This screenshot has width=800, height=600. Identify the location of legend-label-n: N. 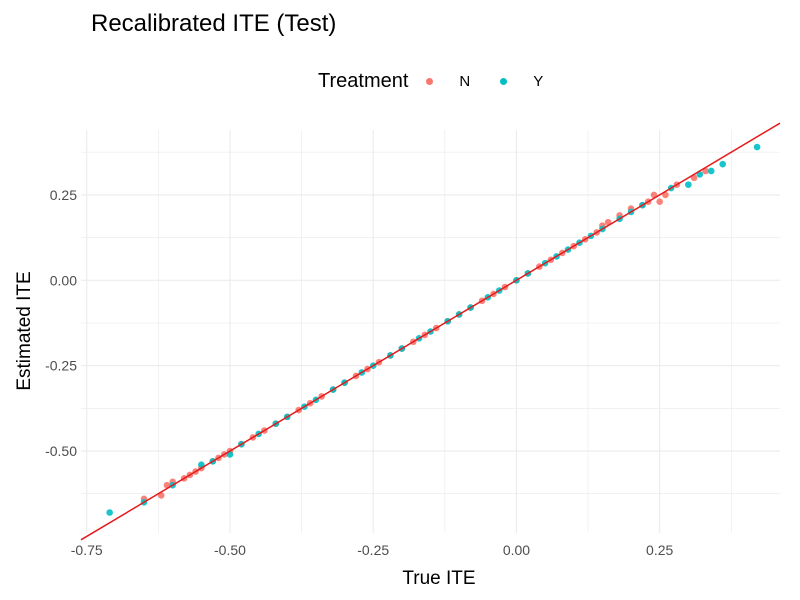
(465, 81).